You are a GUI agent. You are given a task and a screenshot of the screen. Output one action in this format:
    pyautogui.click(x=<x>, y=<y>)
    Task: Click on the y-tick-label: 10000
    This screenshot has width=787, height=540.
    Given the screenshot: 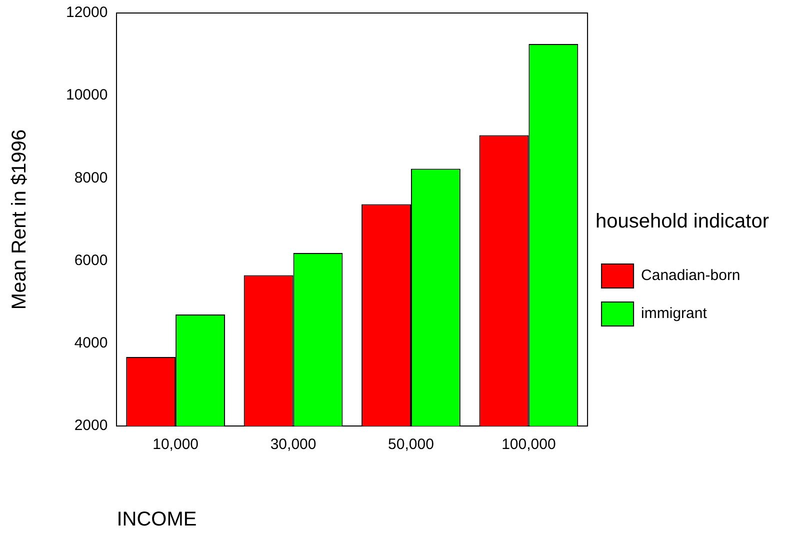 What is the action you would take?
    pyautogui.click(x=87, y=95)
    